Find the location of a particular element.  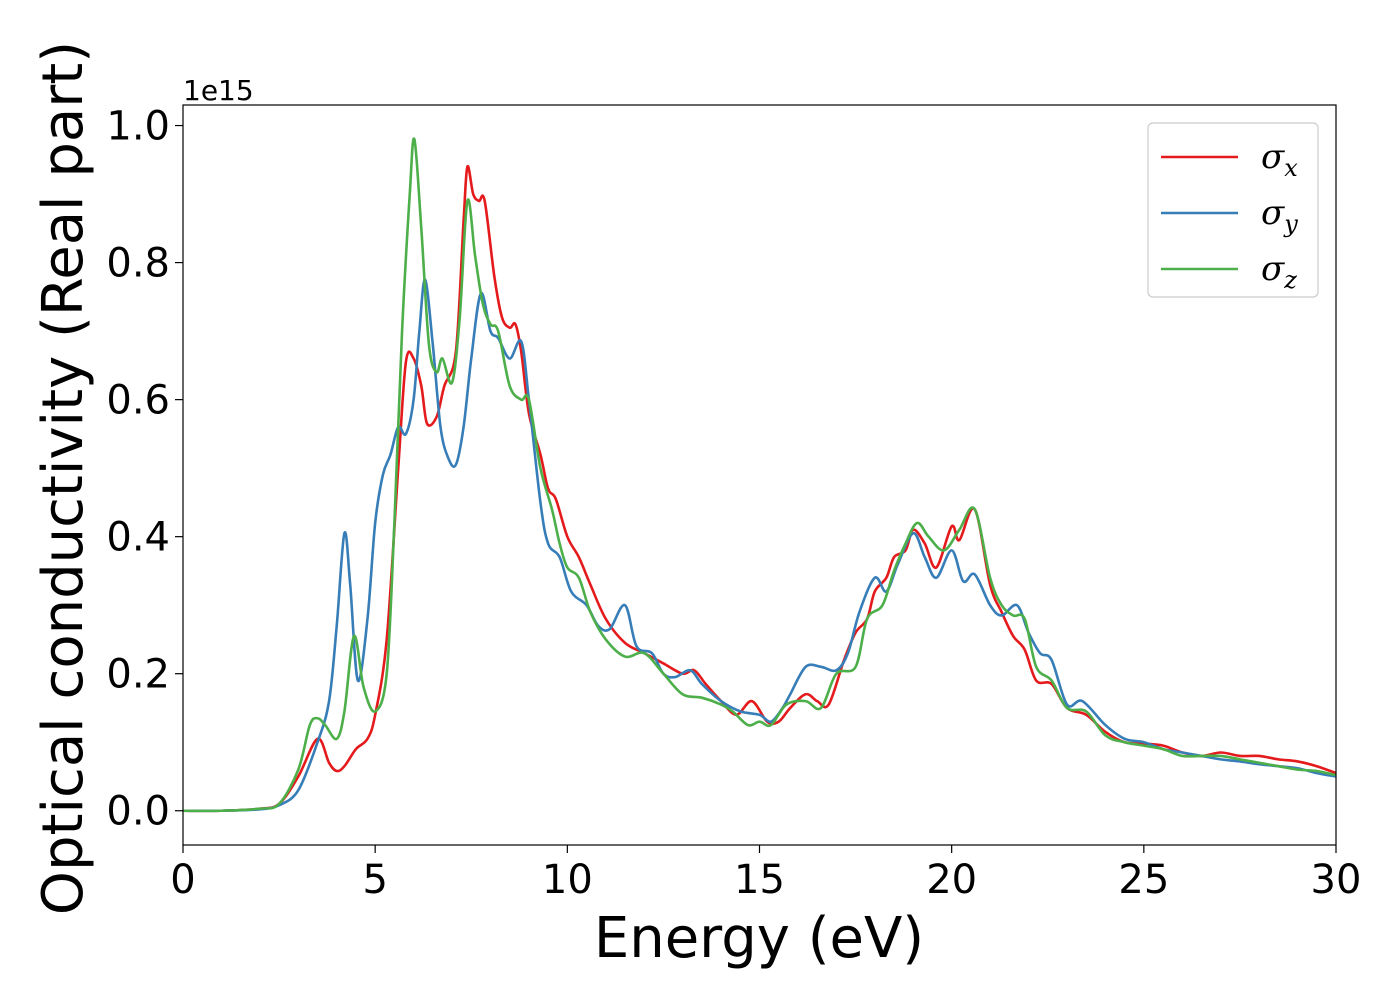

y-axis: 0.0 0.2 0.4 0.6 0.8 1.0 is located at coordinates (144, 469).